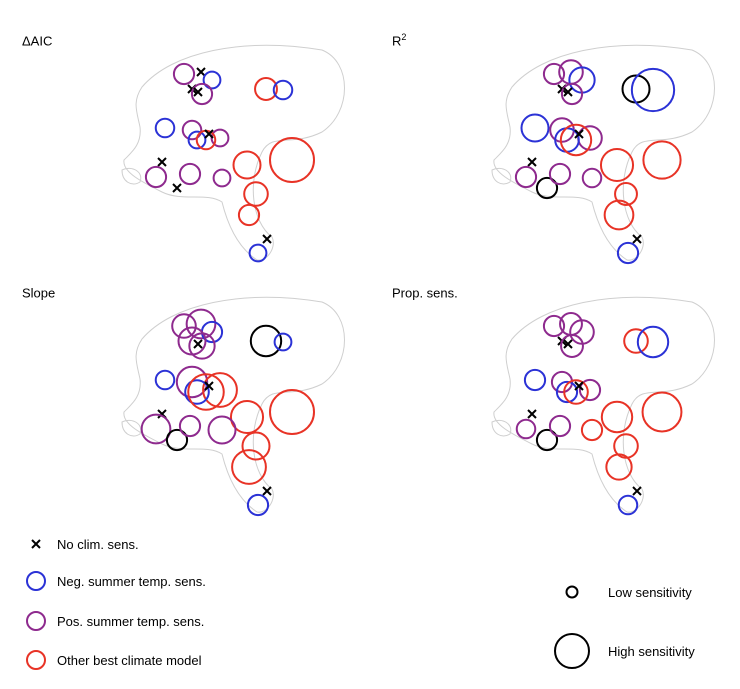 The image size is (740, 689). What do you see at coordinates (399, 40) in the screenshot?
I see `panel-title: R2` at bounding box center [399, 40].